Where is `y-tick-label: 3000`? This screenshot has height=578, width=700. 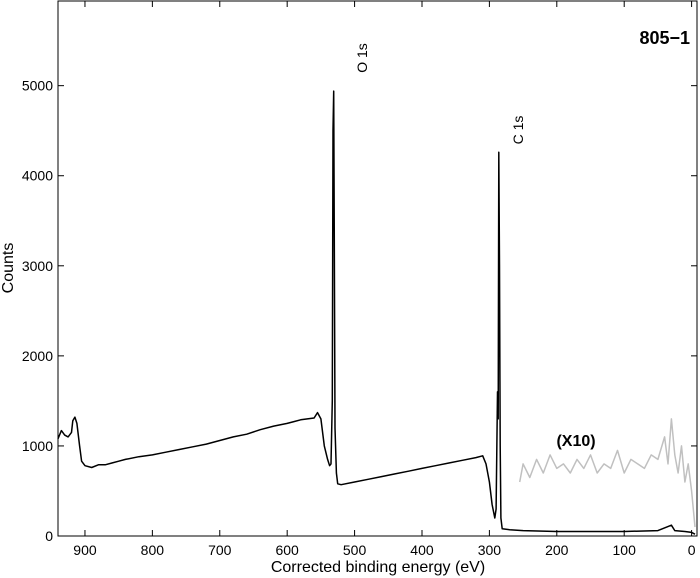
y-tick-label: 3000 is located at coordinates (37, 266).